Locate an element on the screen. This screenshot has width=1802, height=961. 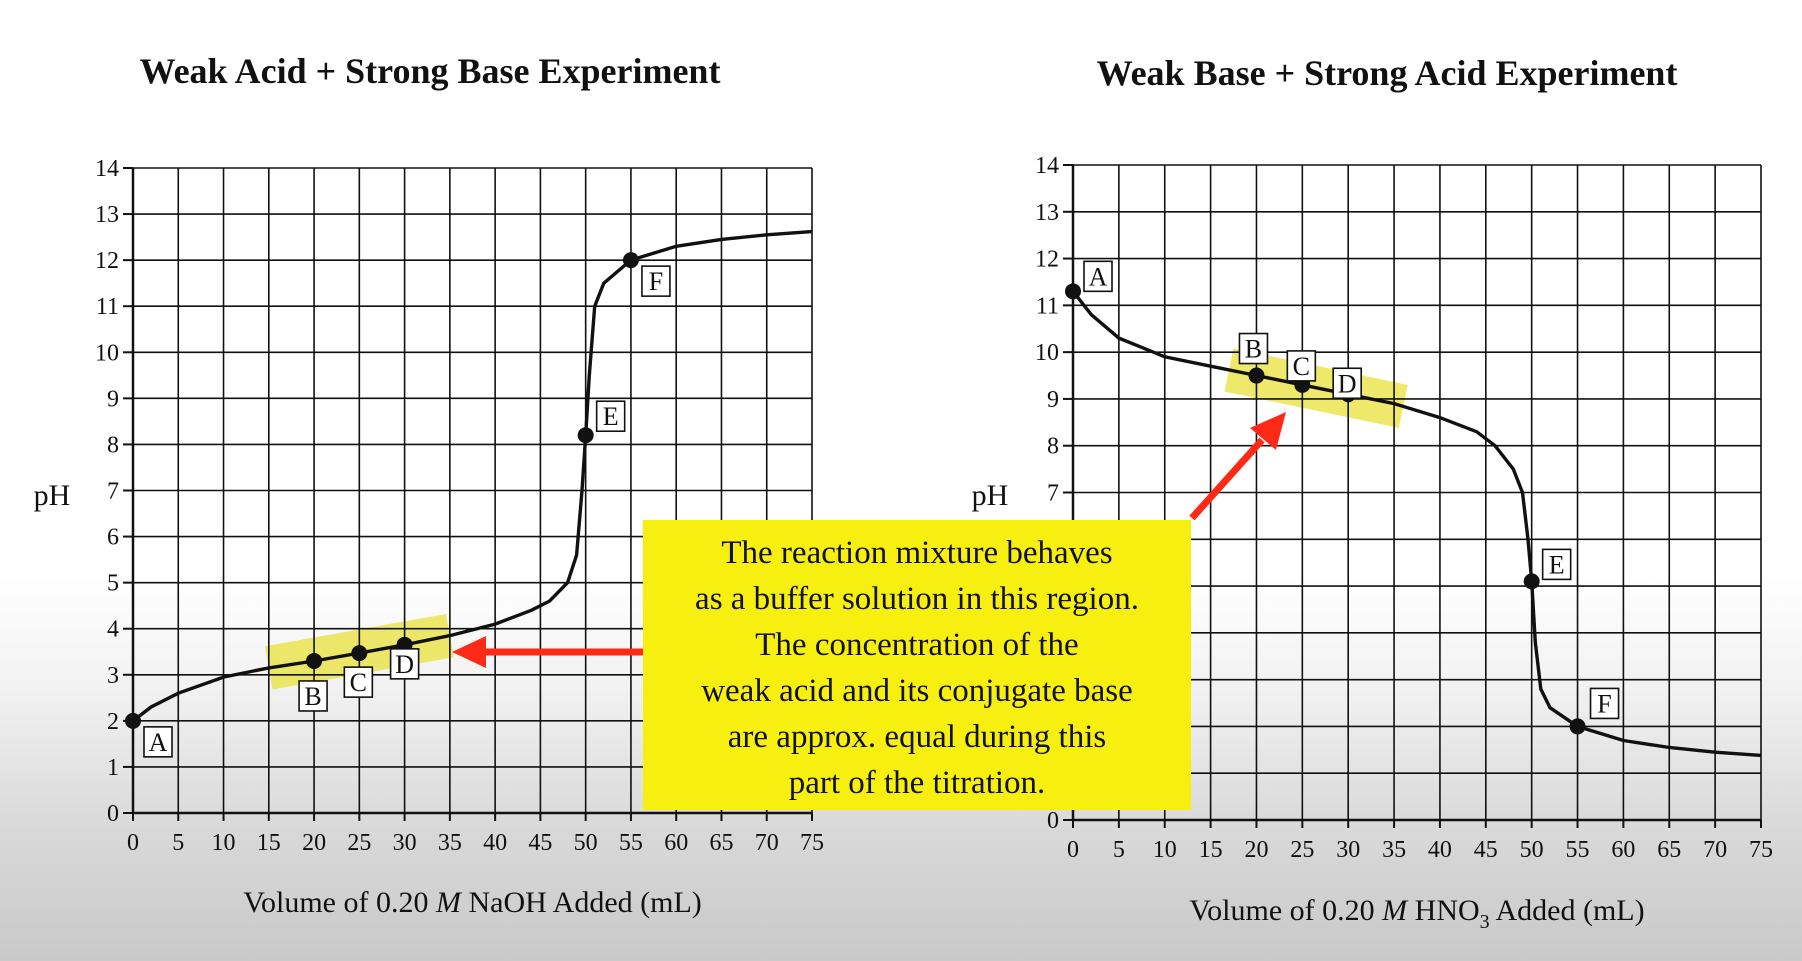
callout-line: weak acid and its conjugate base is located at coordinates (917, 691).